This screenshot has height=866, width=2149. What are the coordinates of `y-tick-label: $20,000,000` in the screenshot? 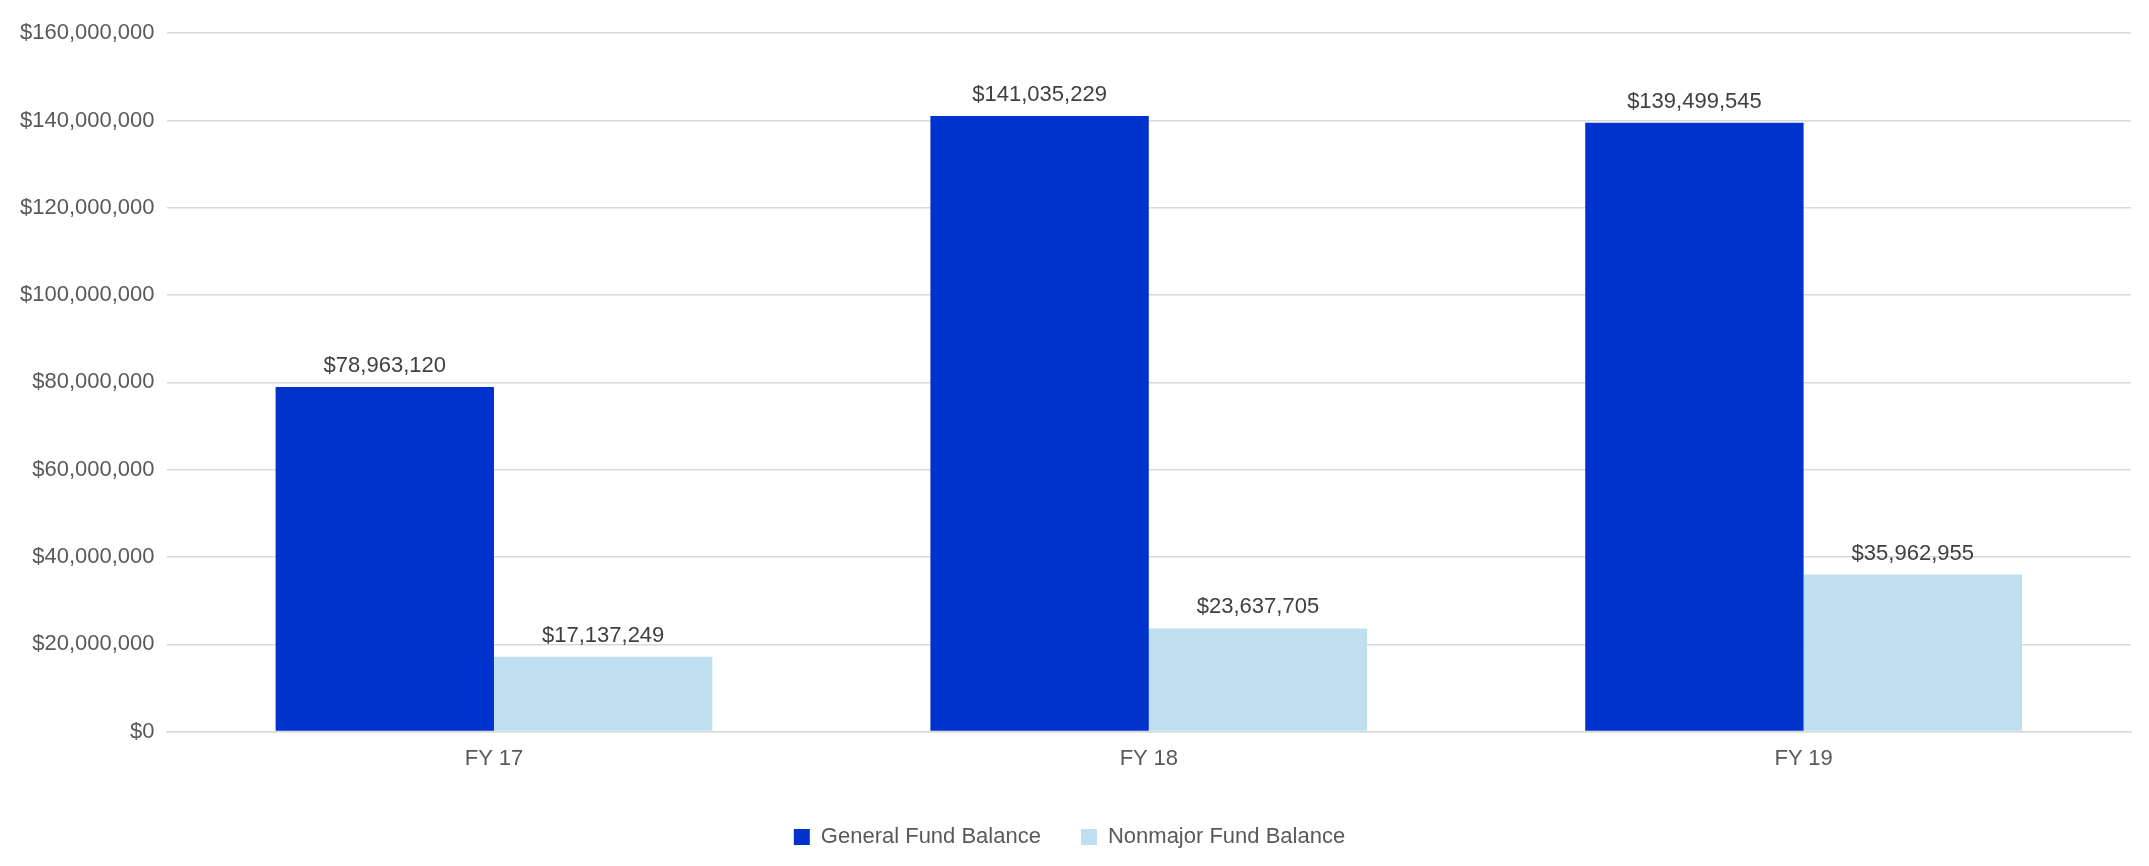 It's located at (93, 643).